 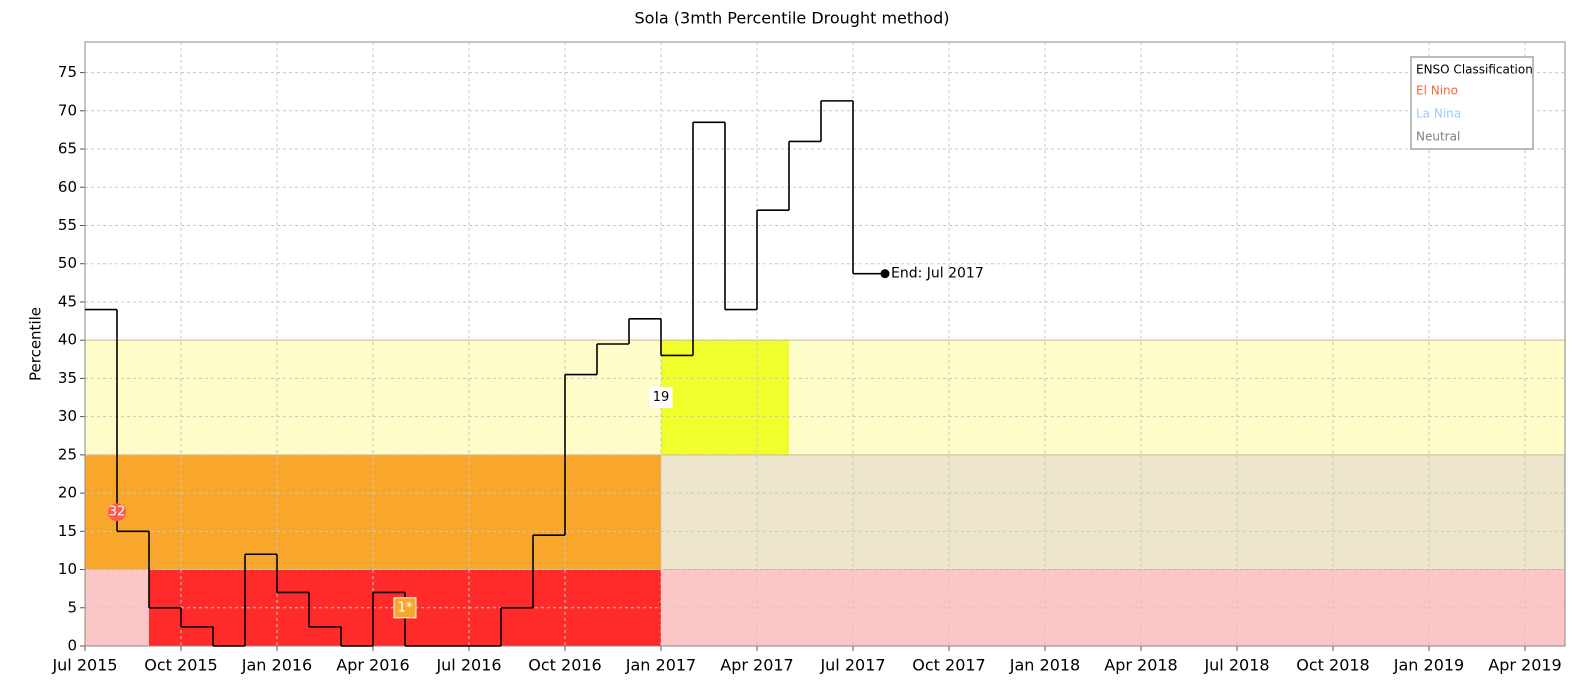 What do you see at coordinates (937, 274) in the screenshot?
I see `end-label: End: Jul 2017` at bounding box center [937, 274].